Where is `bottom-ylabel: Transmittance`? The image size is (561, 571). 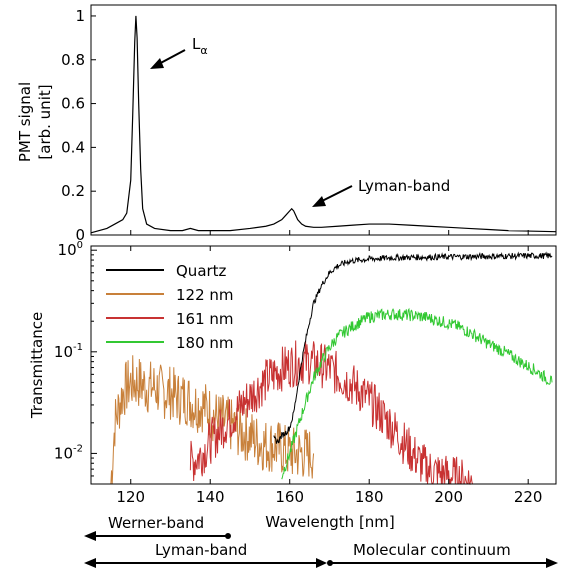 bottom-ylabel: Transmittance is located at coordinates (37, 365).